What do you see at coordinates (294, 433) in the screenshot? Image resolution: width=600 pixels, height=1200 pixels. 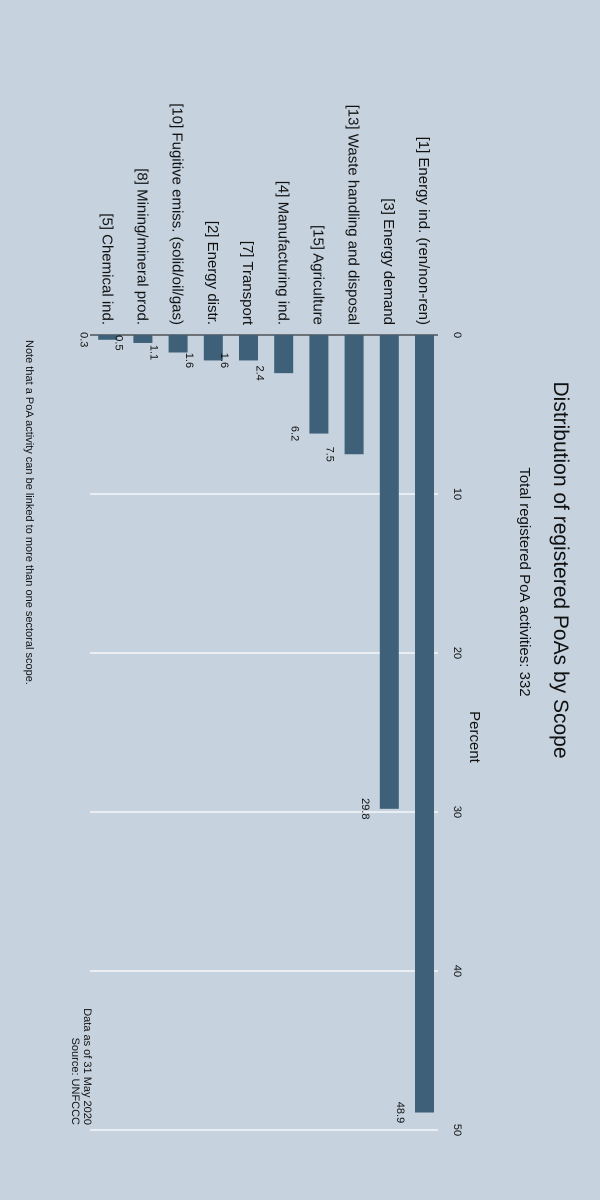 I see `value-label: 6.2` at bounding box center [294, 433].